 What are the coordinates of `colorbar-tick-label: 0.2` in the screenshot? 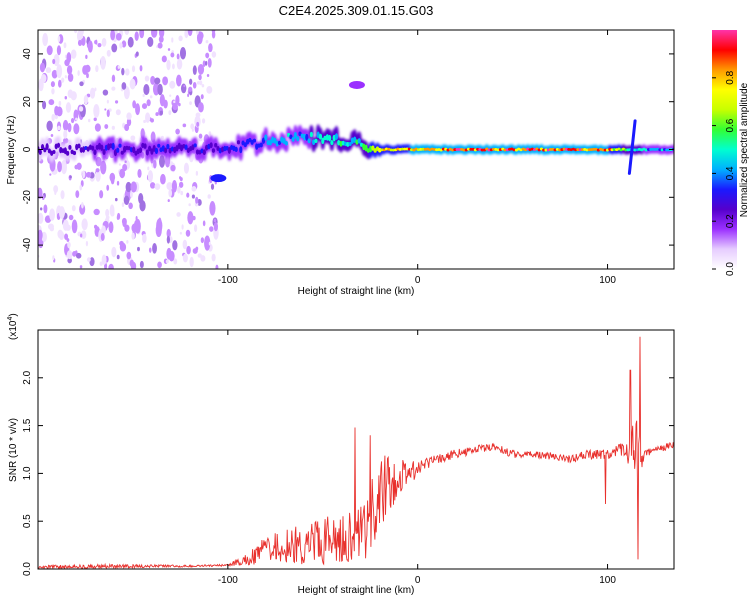 It's located at (730, 221).